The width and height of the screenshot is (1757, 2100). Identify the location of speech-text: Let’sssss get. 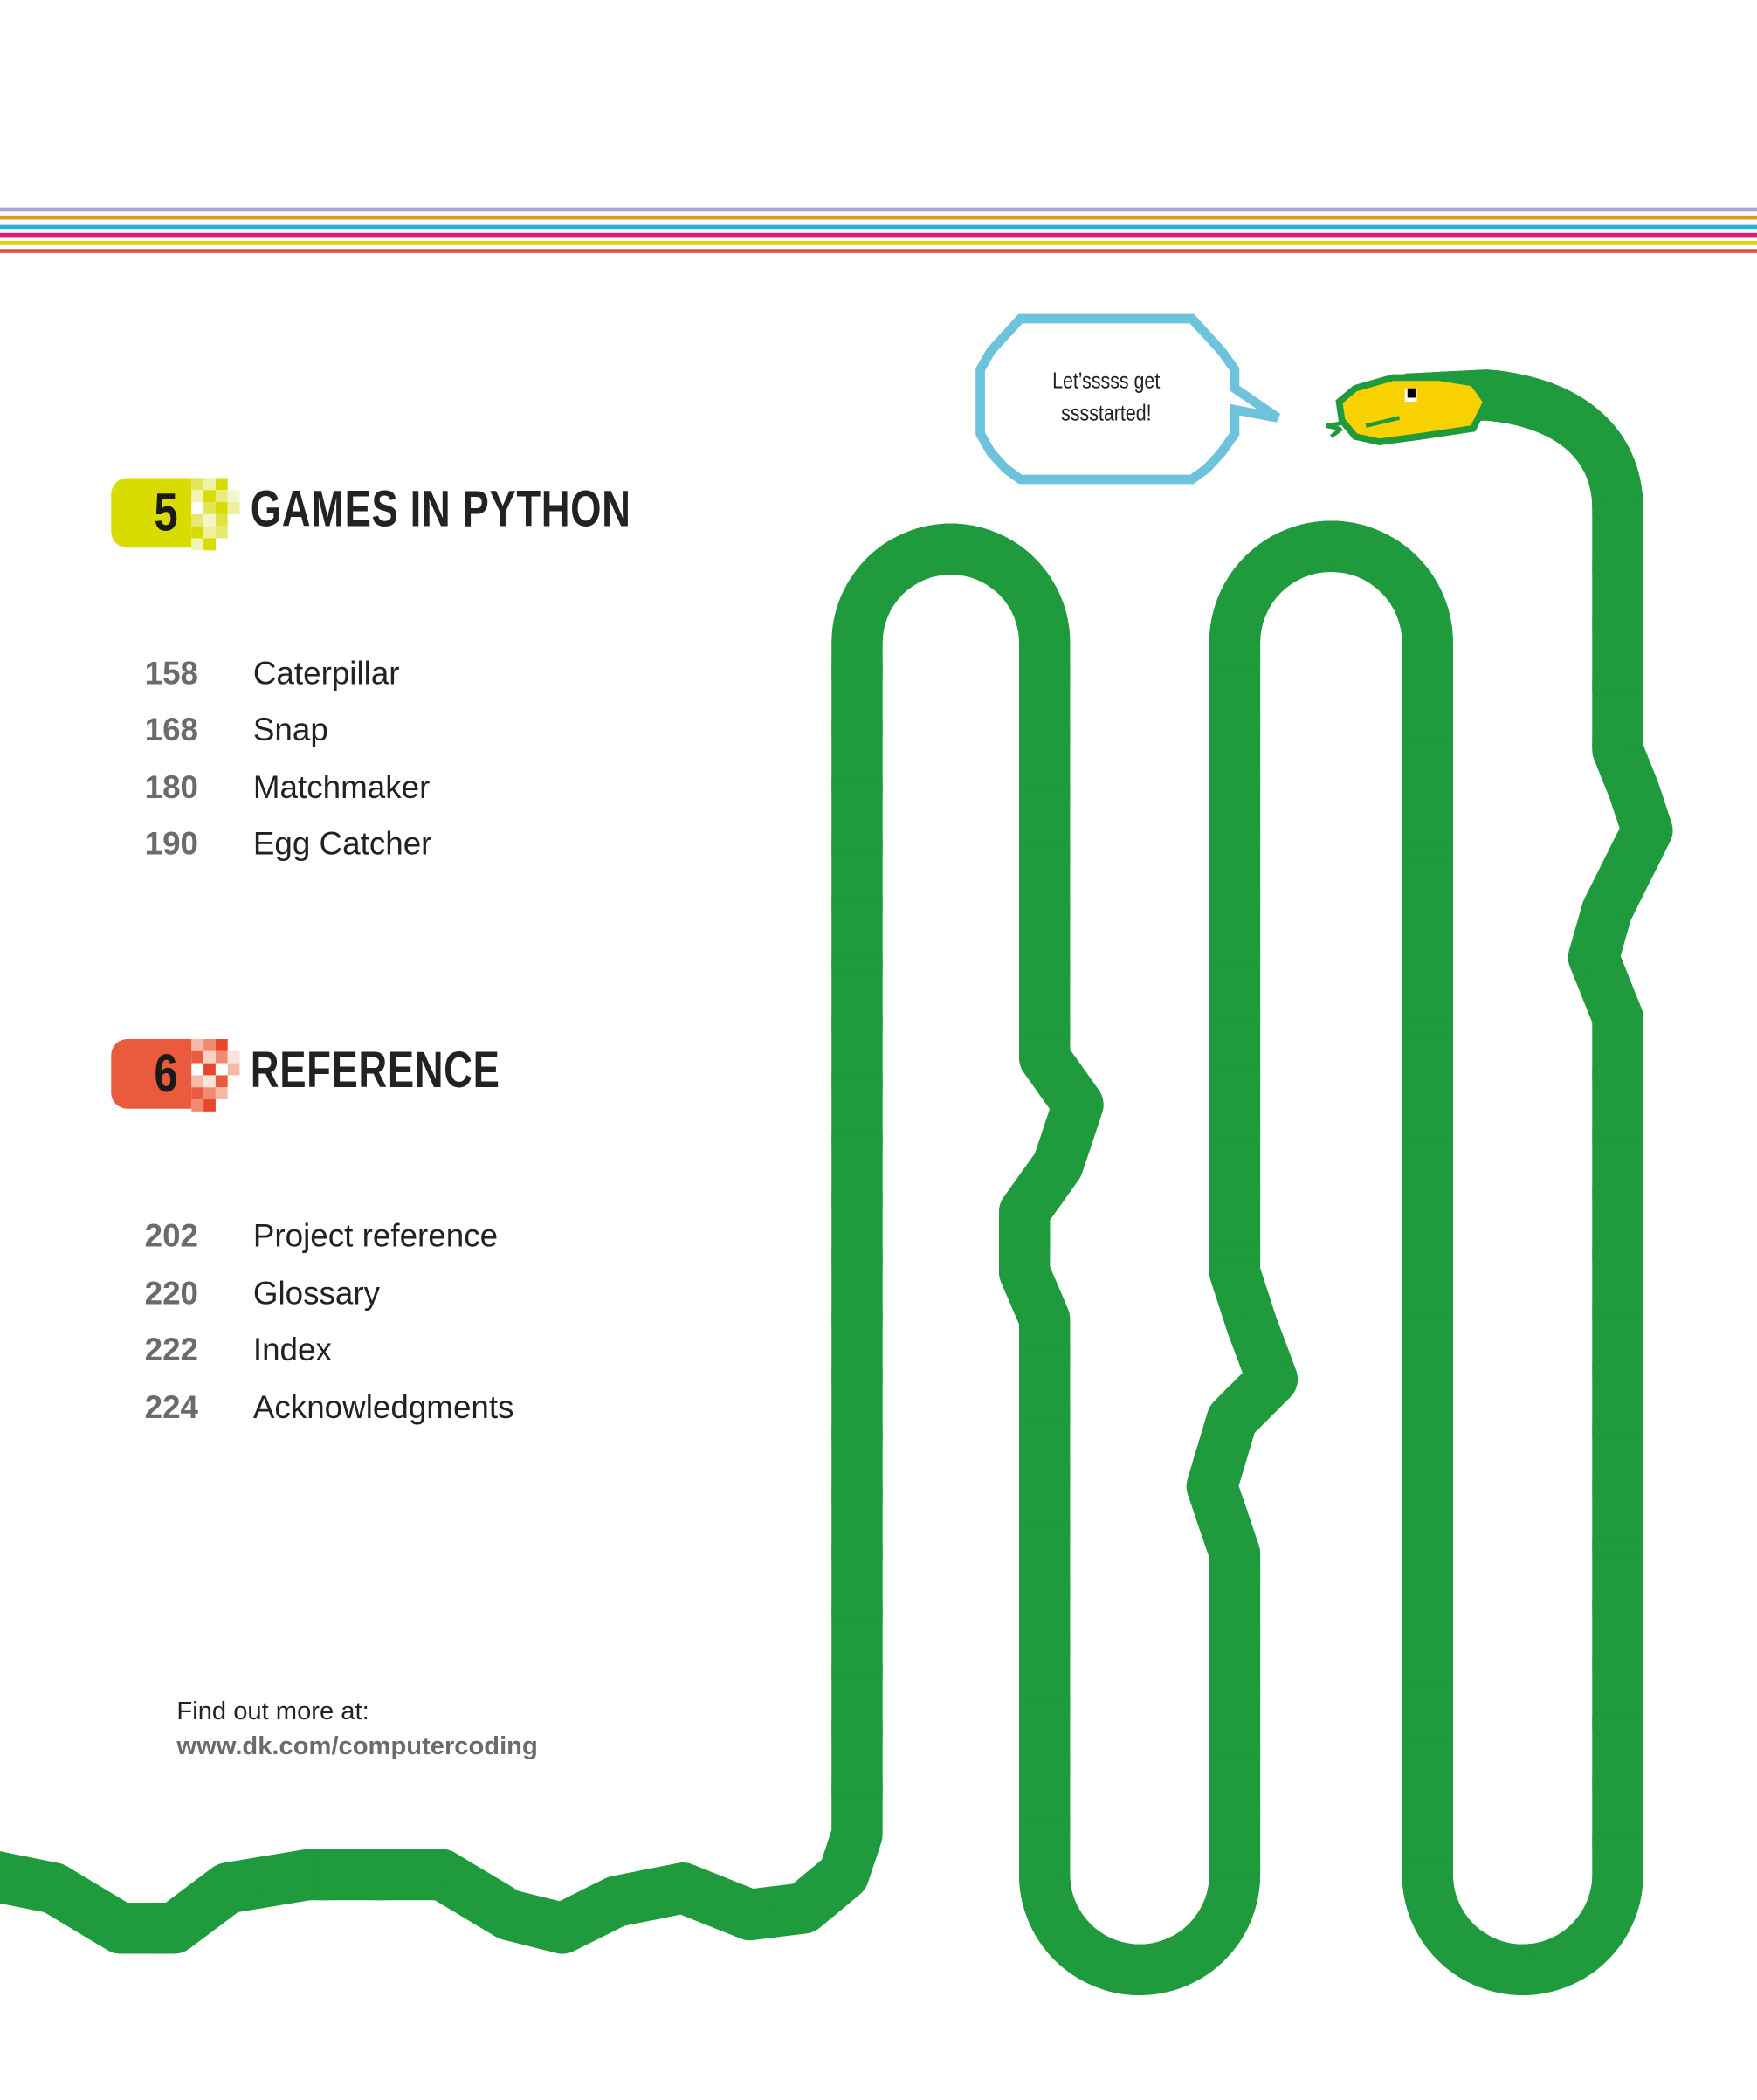
(1106, 381).